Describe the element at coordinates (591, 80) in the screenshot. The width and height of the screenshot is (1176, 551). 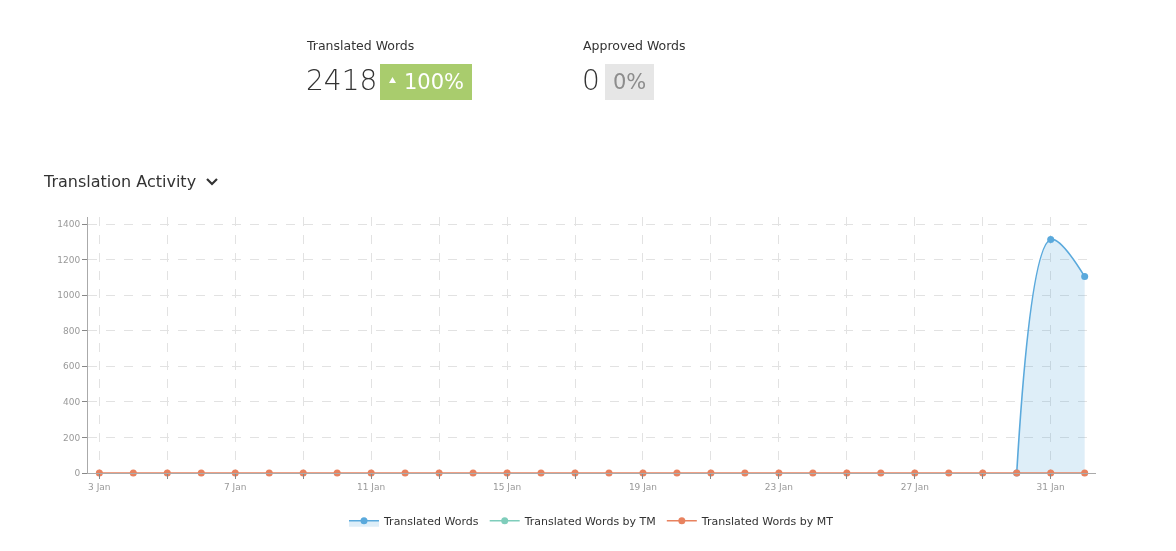
I see `text: 0` at that location.